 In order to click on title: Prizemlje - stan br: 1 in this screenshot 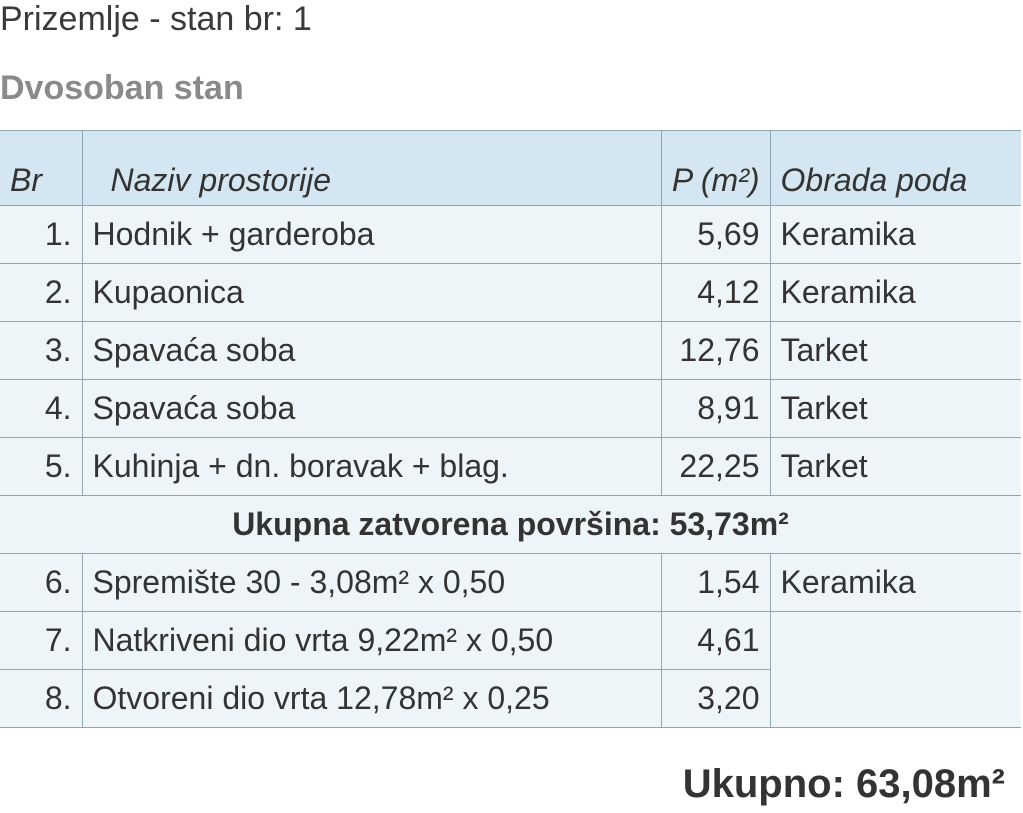, I will do `click(156, 19)`.